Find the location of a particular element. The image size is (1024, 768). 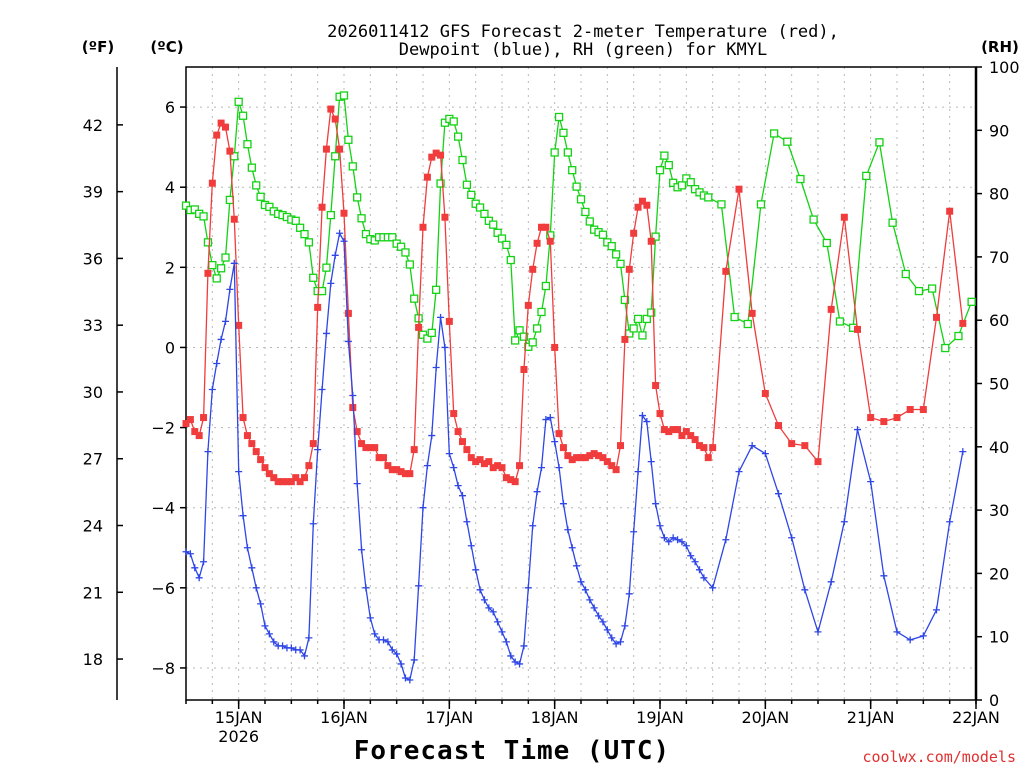

rh-tick-label: 20 is located at coordinates (999, 573).